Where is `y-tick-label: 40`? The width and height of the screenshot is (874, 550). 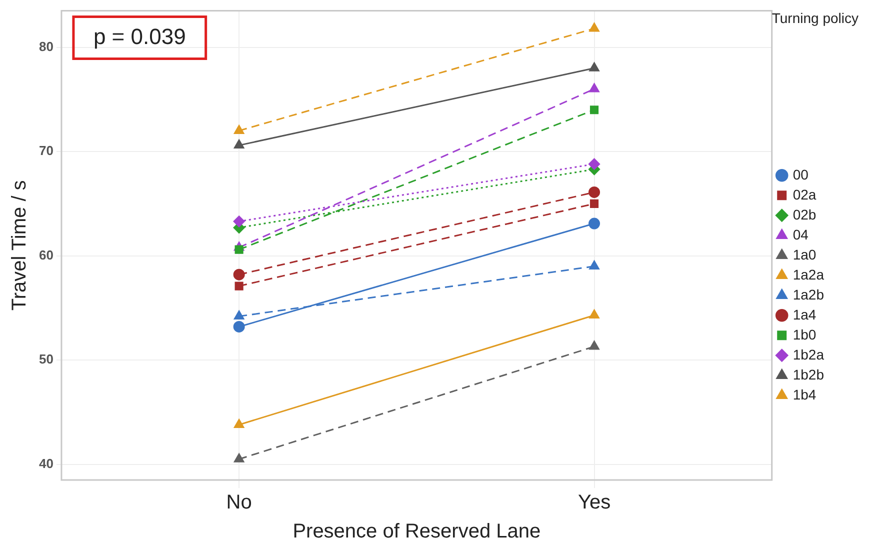
y-tick-label: 40 is located at coordinates (46, 463).